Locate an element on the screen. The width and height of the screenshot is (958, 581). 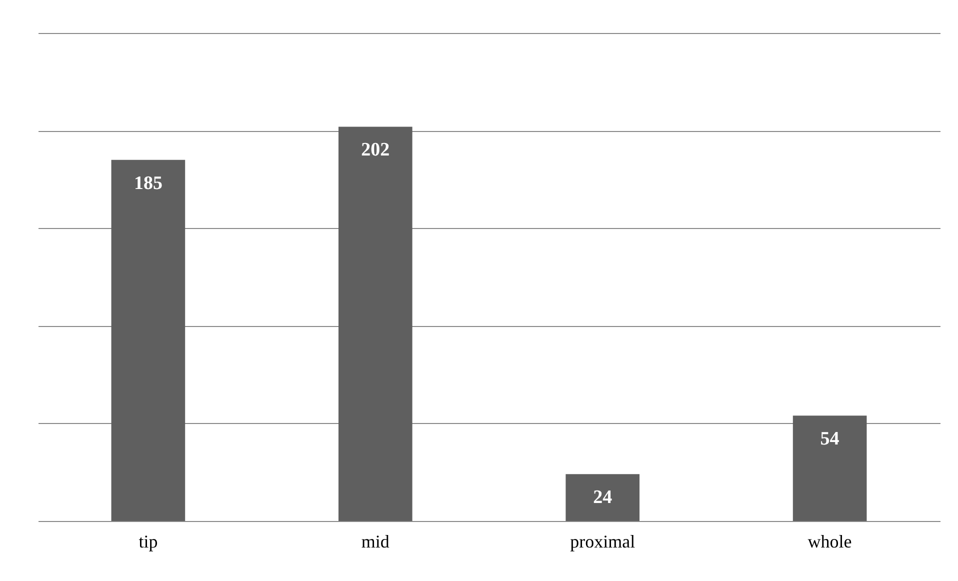
x-tick-label: proximal is located at coordinates (603, 542).